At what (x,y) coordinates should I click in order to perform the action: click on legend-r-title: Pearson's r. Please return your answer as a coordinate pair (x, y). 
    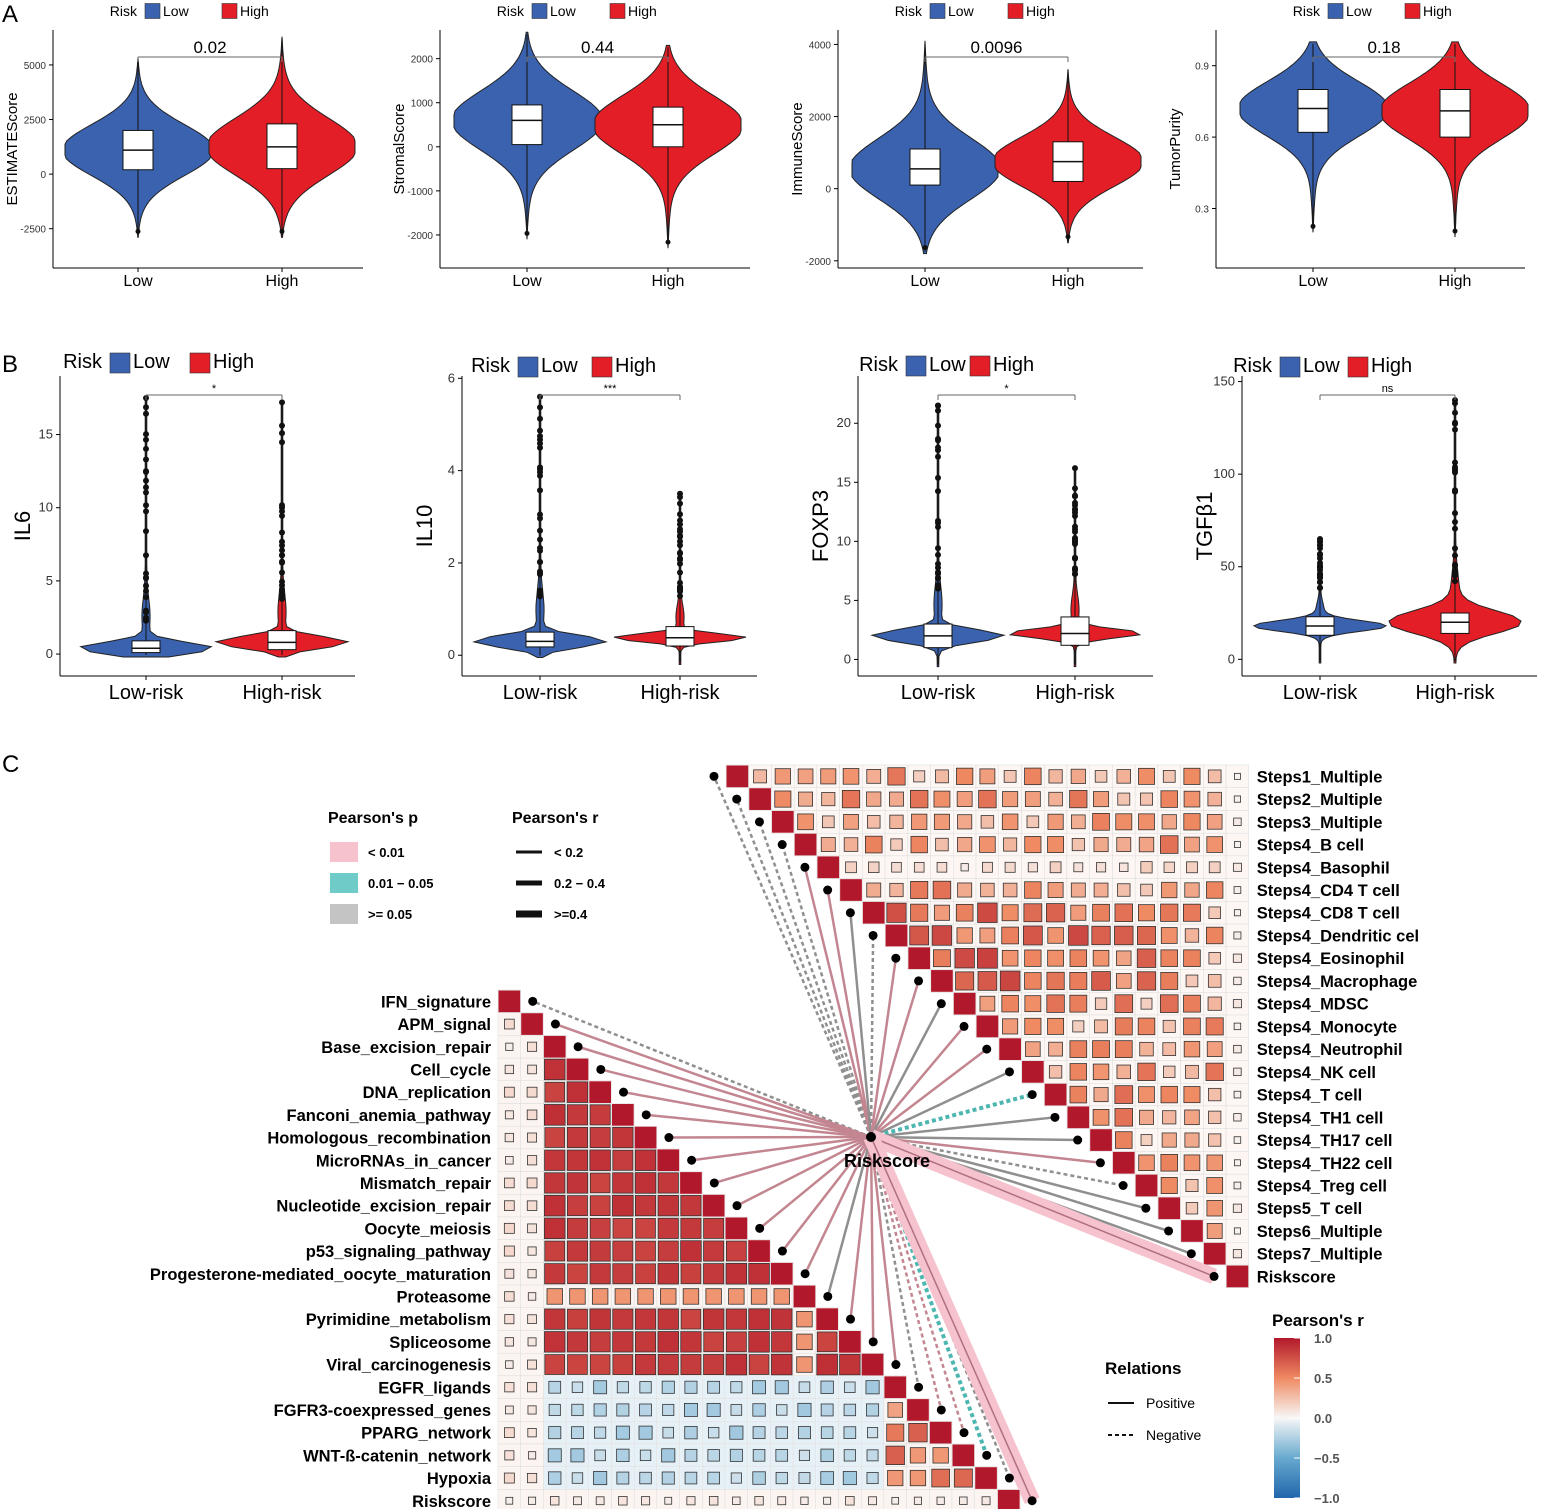
    Looking at the image, I should click on (555, 818).